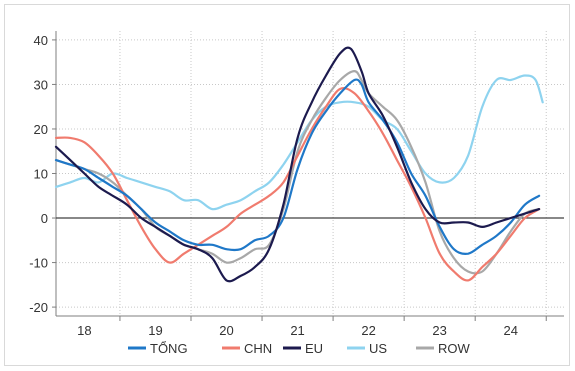 The height and width of the screenshot is (371, 575). I want to click on y-tick-label: 20, so click(41, 129).